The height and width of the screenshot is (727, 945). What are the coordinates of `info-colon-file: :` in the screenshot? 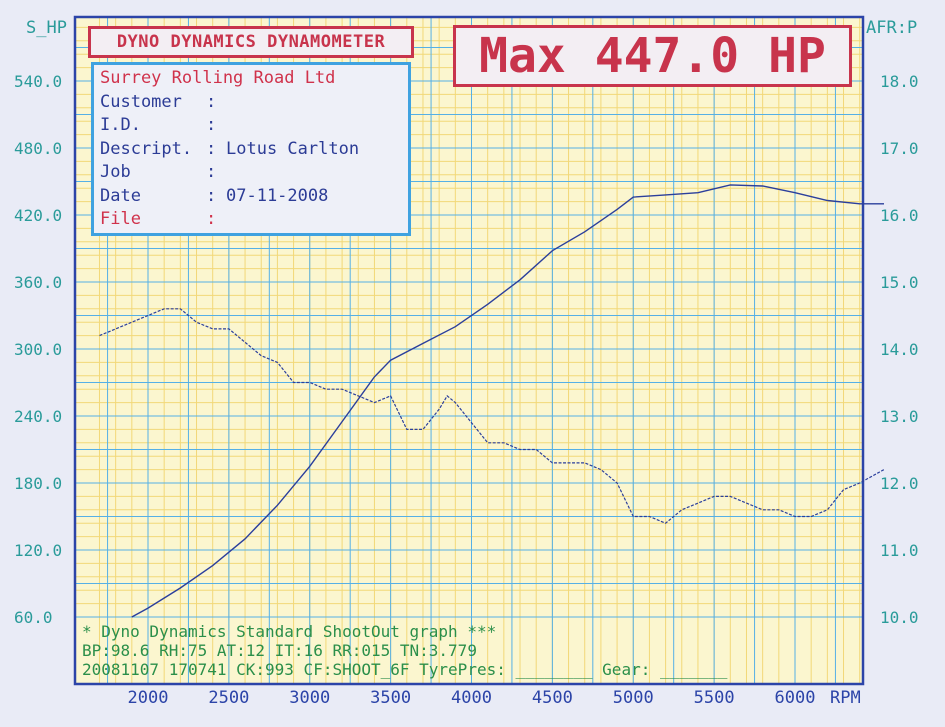 It's located at (211, 219).